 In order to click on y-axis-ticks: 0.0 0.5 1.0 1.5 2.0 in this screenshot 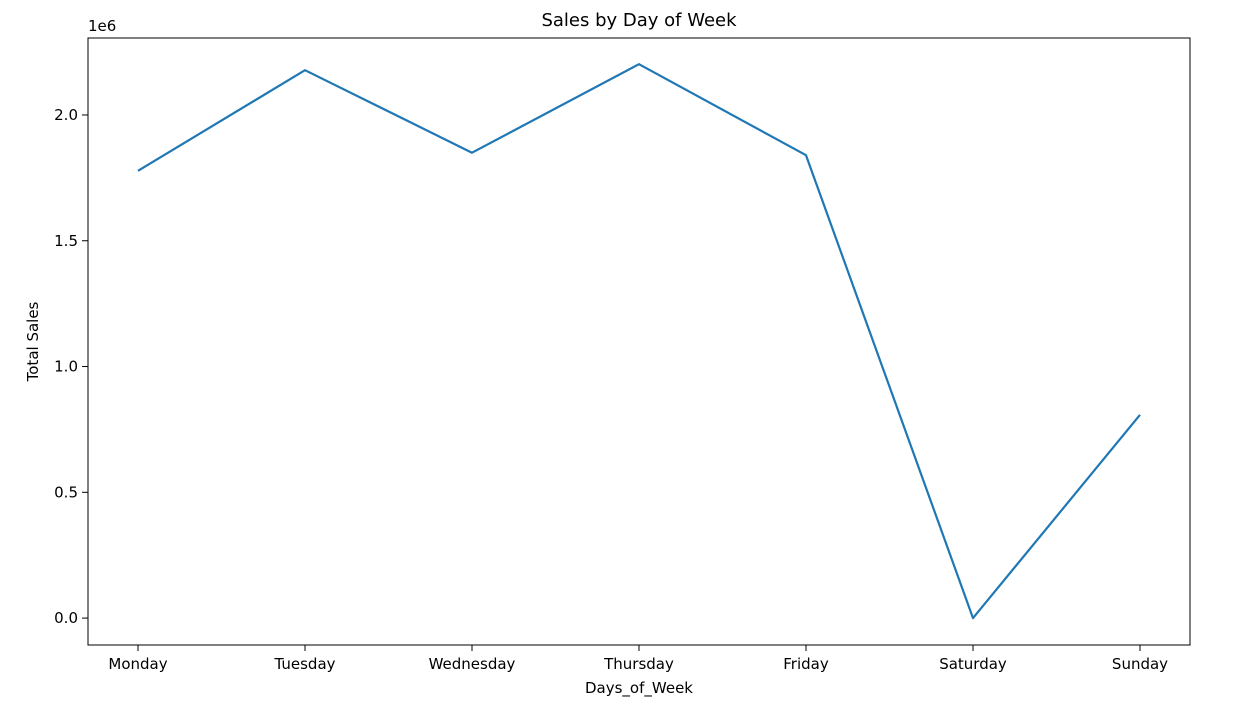, I will do `click(71, 366)`.